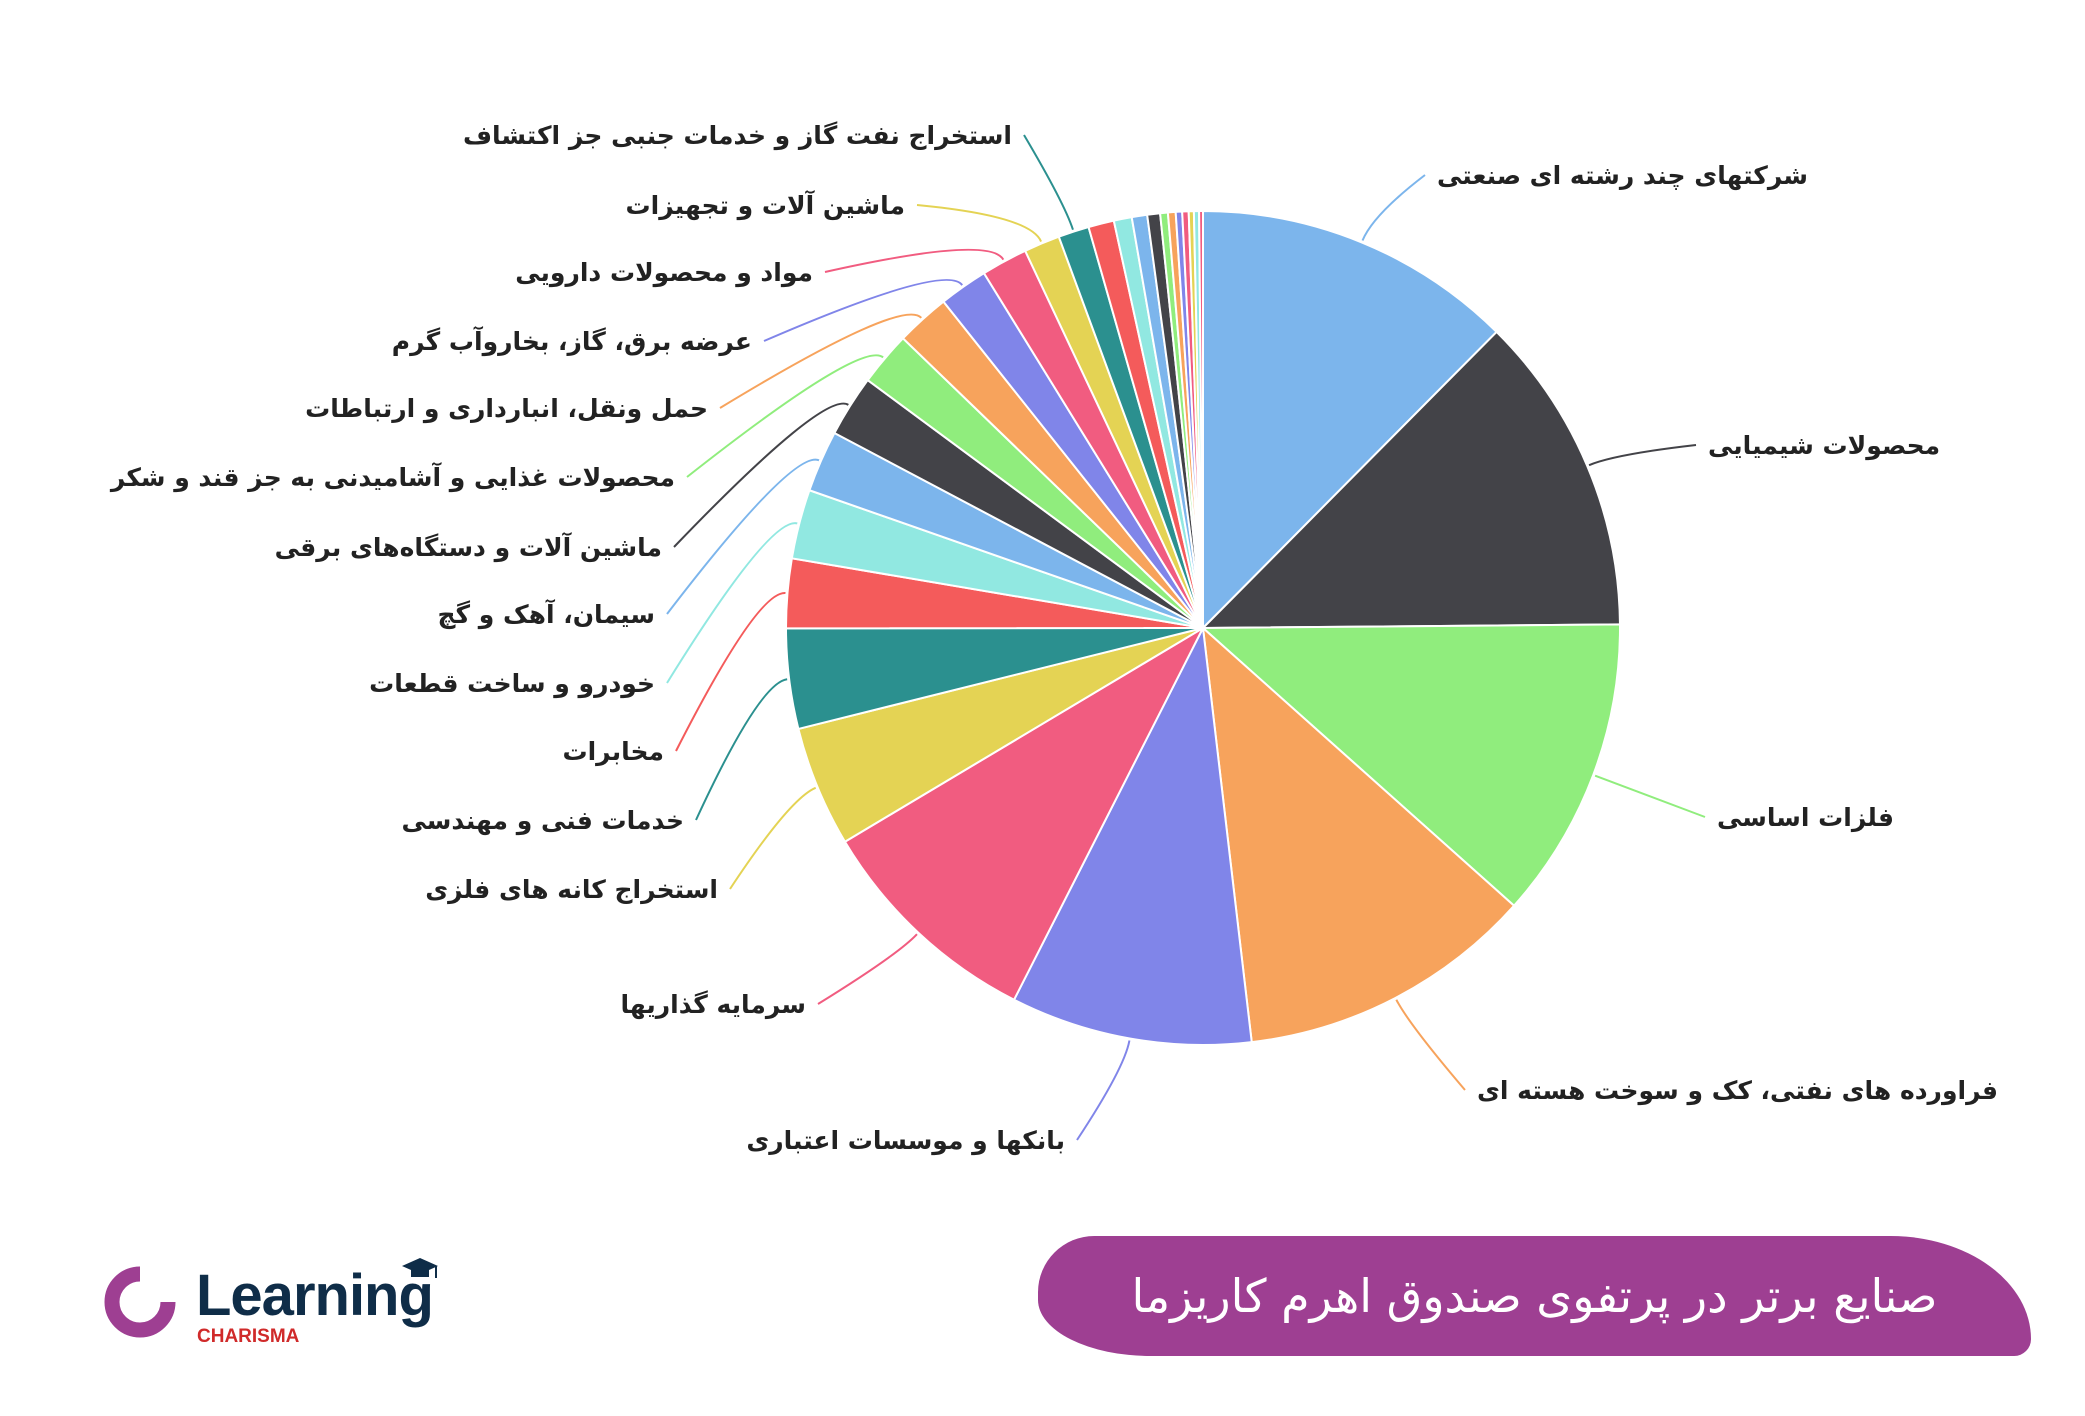 This screenshot has height=1416, width=2085. What do you see at coordinates (1622, 176) in the screenshot?
I see `slice-label: شرکتهای چند رشته ای صنعتی` at bounding box center [1622, 176].